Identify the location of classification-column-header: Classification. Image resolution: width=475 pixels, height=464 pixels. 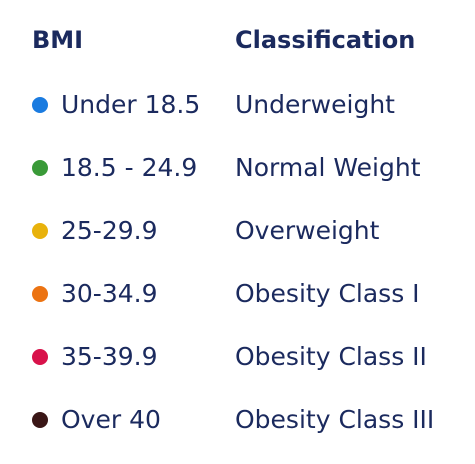
(325, 40).